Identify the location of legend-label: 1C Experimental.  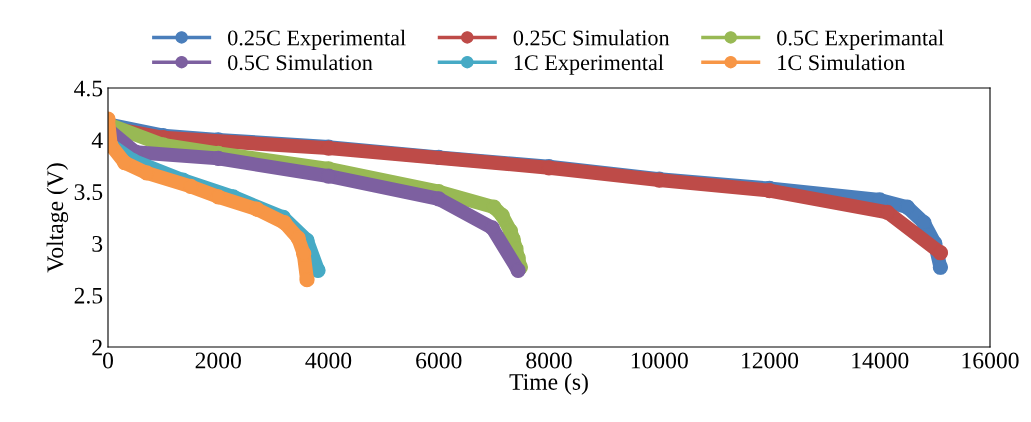
(589, 64).